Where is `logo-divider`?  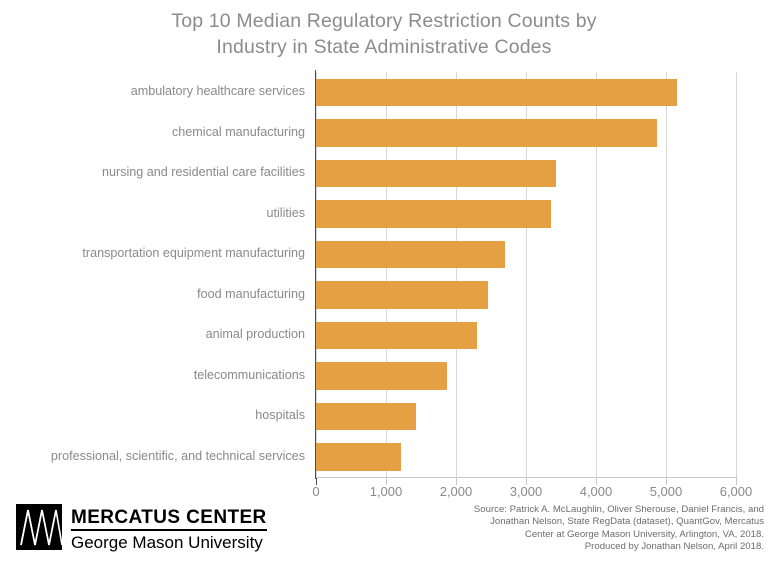 logo-divider is located at coordinates (169, 530).